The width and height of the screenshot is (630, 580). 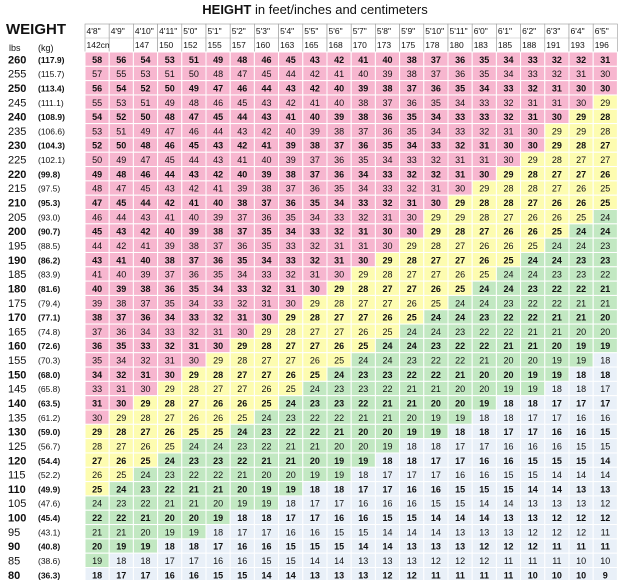 What do you see at coordinates (46, 48) in the screenshot?
I see `kg-unit-label: (kg)` at bounding box center [46, 48].